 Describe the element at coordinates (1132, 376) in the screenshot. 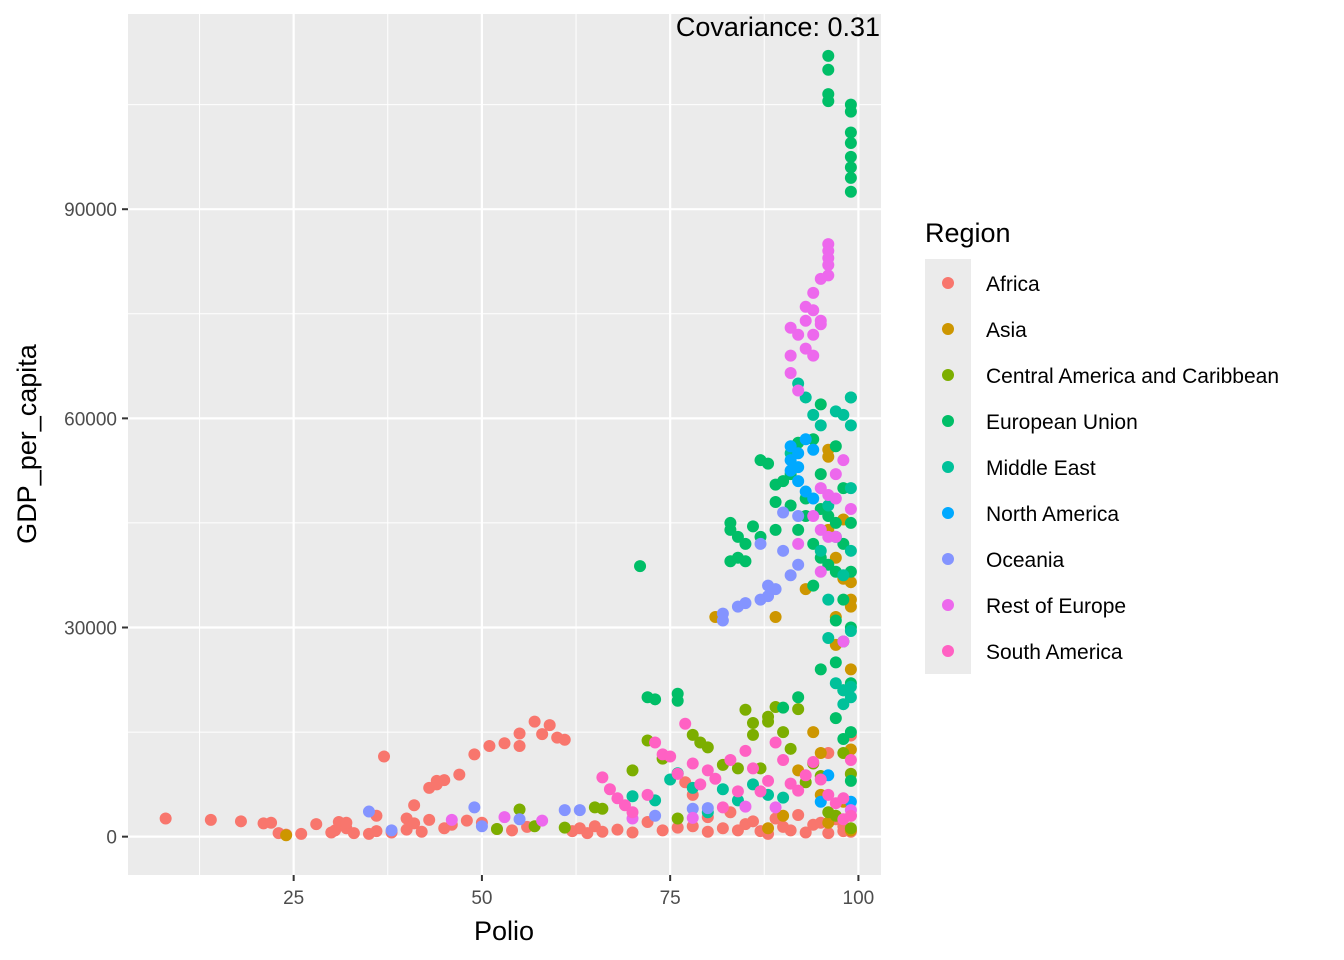

I see `legend-label-central-america-and-caribbean: Central America and Caribbean` at that location.